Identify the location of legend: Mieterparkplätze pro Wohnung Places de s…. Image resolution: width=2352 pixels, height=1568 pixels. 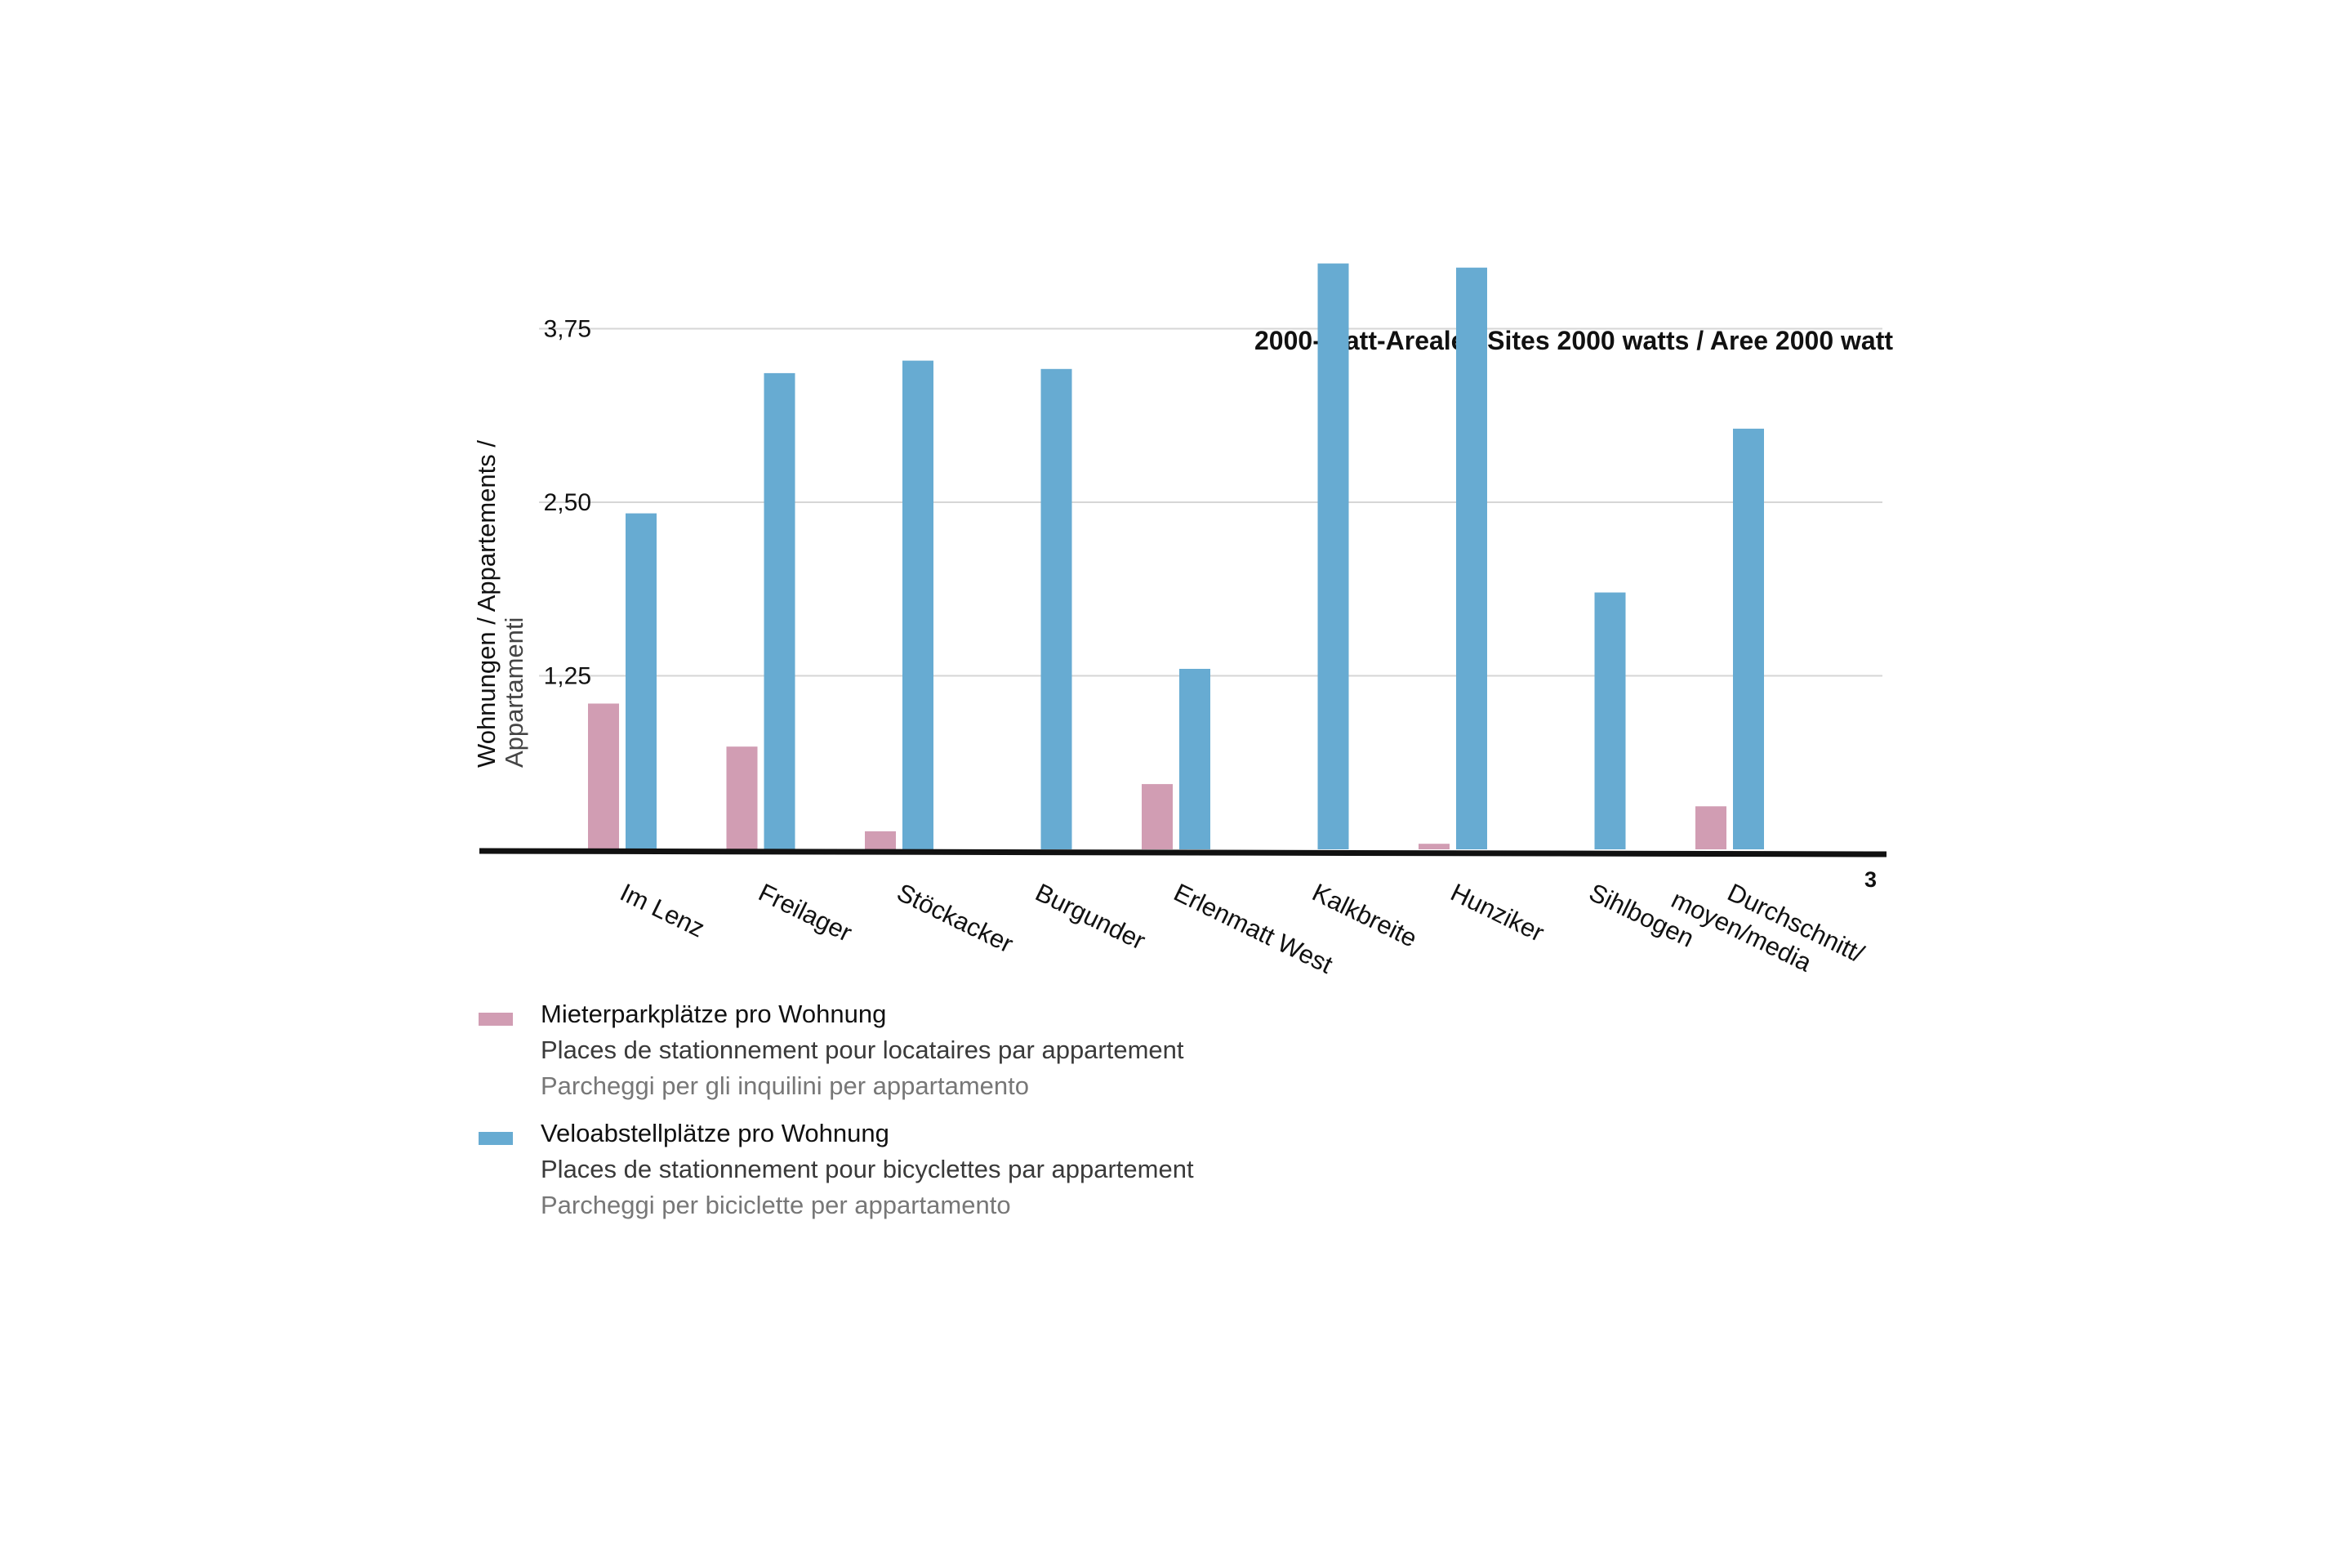
(1050, 1109).